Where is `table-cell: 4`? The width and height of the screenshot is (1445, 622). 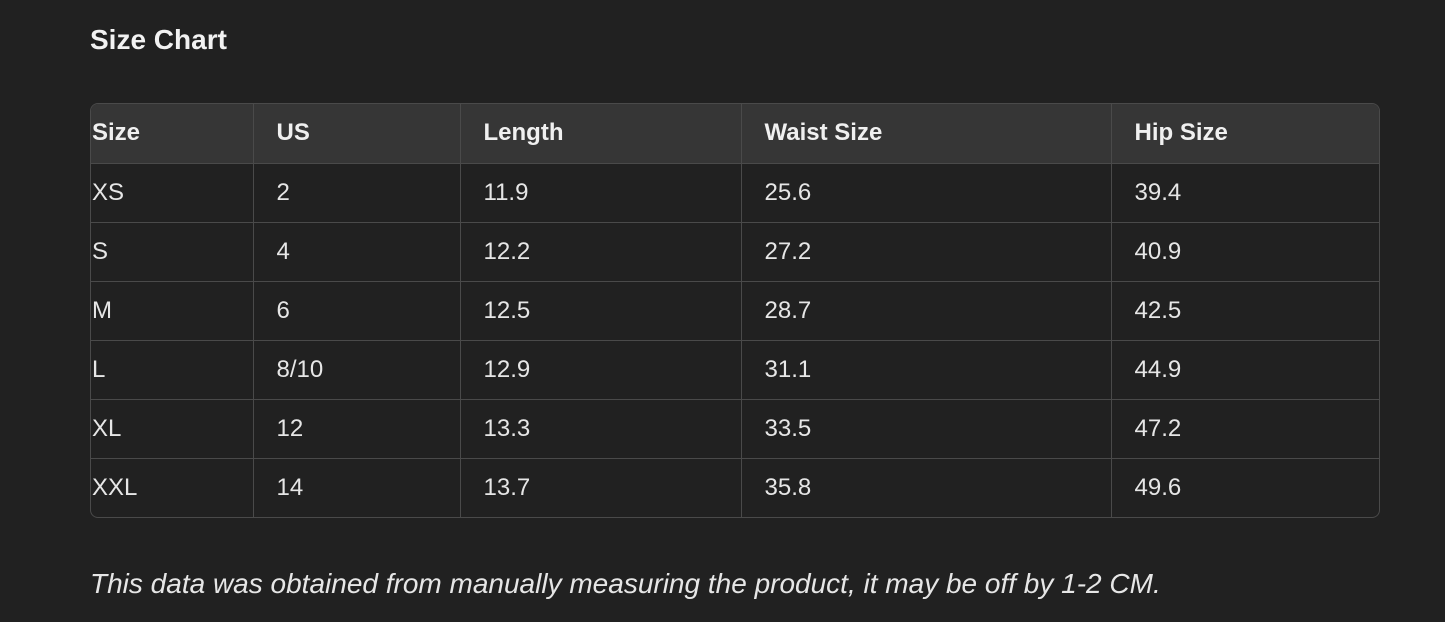 table-cell: 4 is located at coordinates (357, 252).